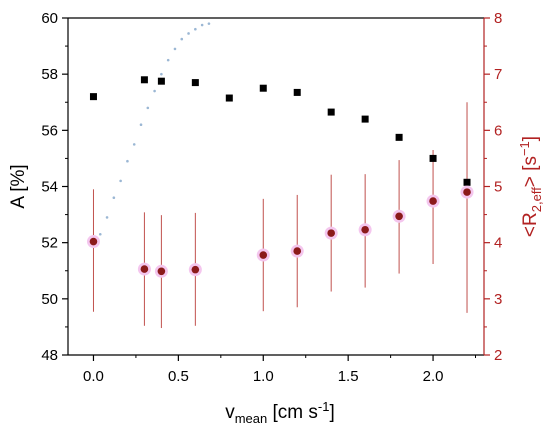  Describe the element at coordinates (280, 412) in the screenshot. I see `x-axis-label: vmean [cm s-1]` at that location.